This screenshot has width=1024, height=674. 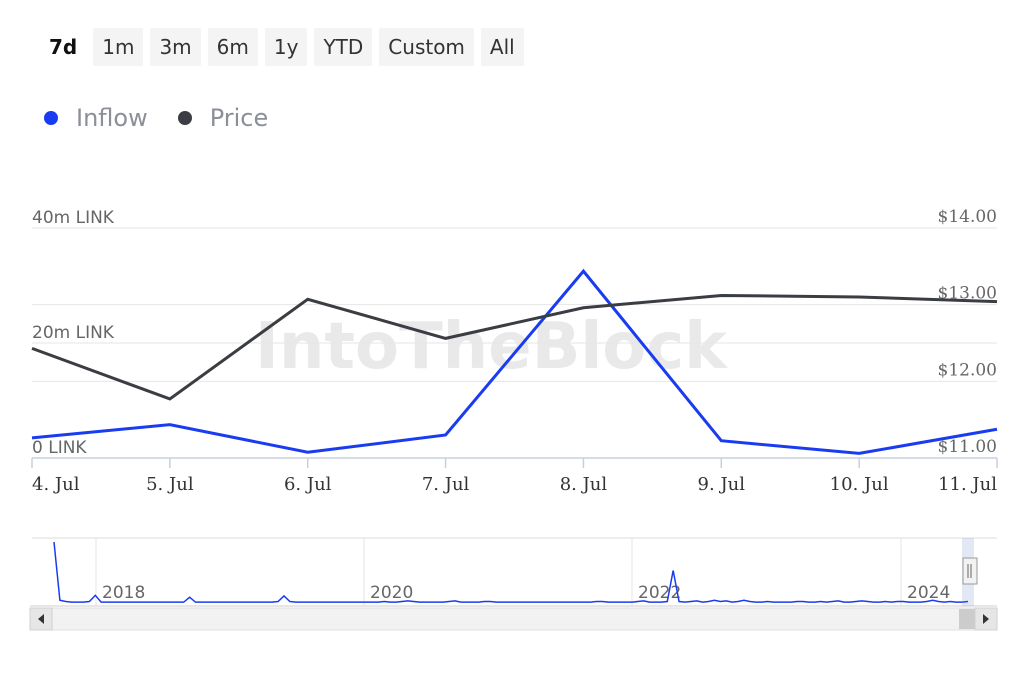 I want to click on right-axis-tick-label: $11.00, so click(x=967, y=447).